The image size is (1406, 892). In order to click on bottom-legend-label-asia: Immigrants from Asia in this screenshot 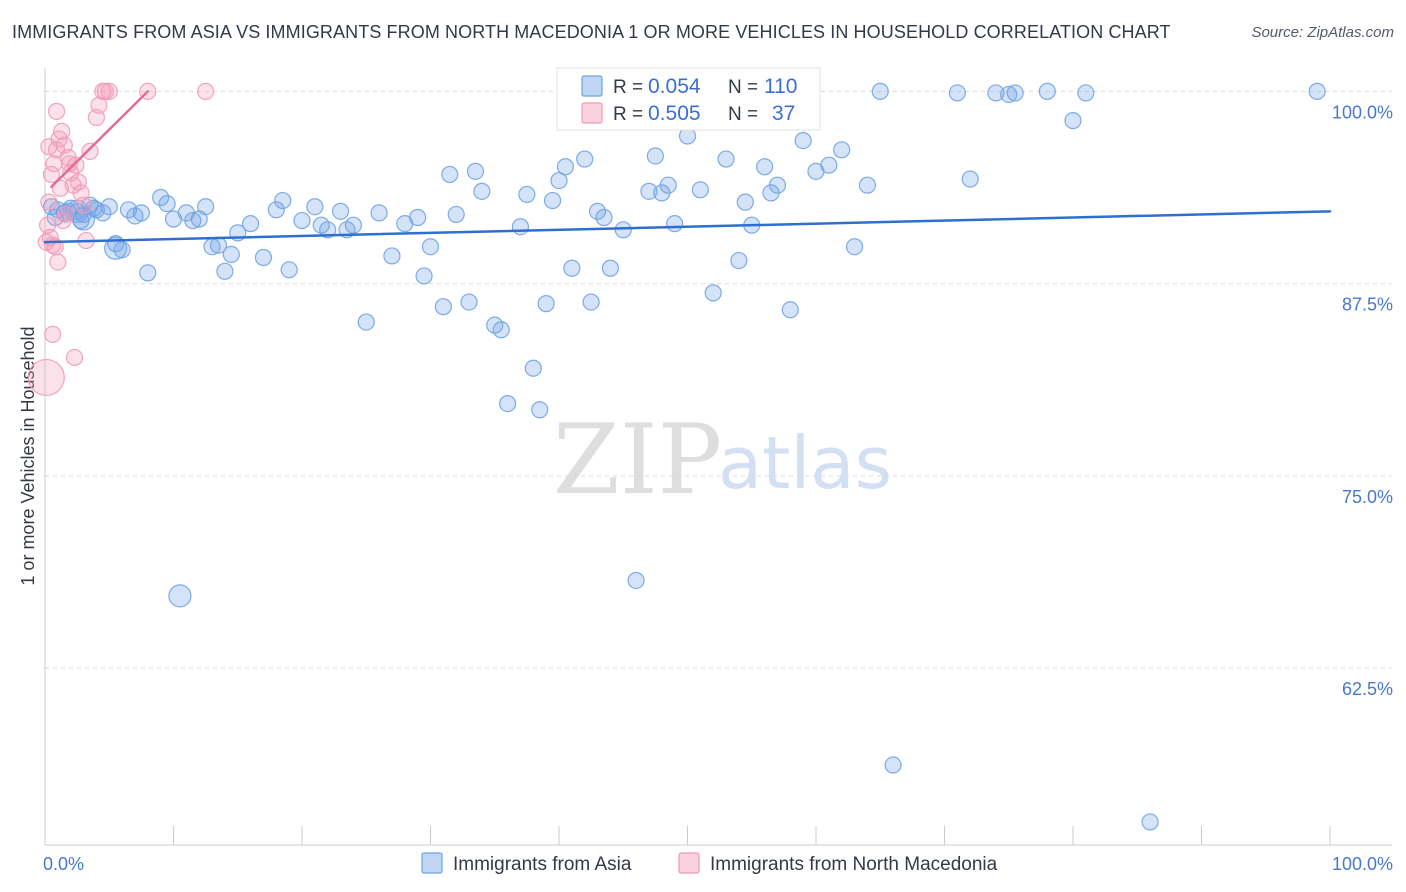, I will do `click(542, 864)`.